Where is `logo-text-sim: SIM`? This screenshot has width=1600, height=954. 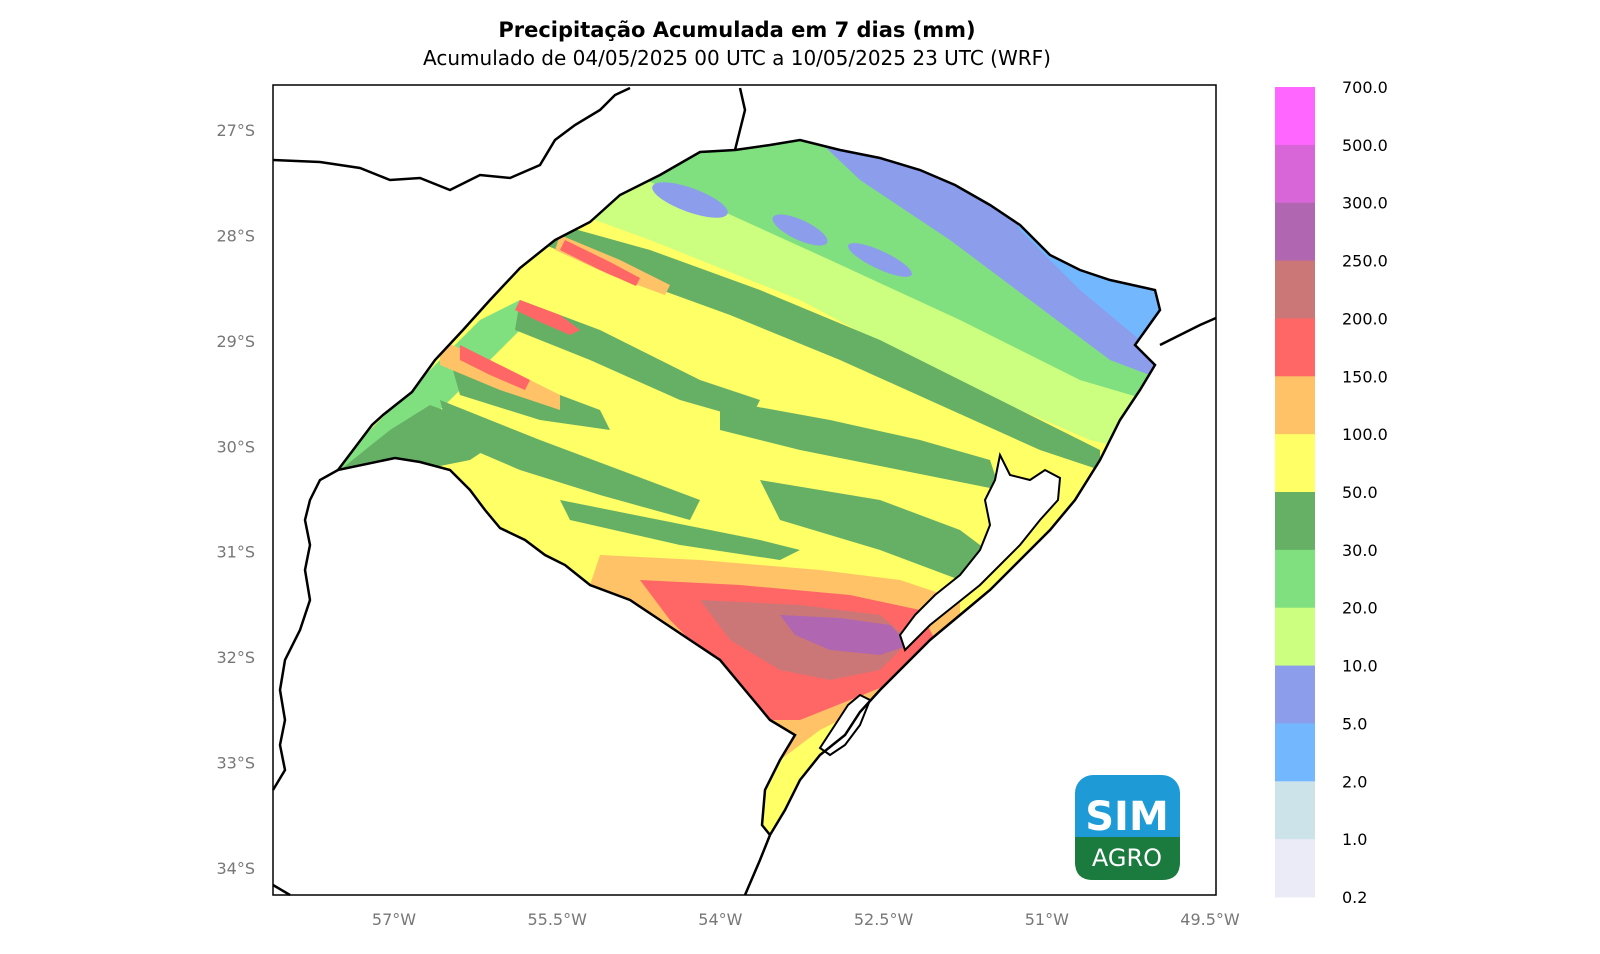
logo-text-sim: SIM is located at coordinates (1127, 817).